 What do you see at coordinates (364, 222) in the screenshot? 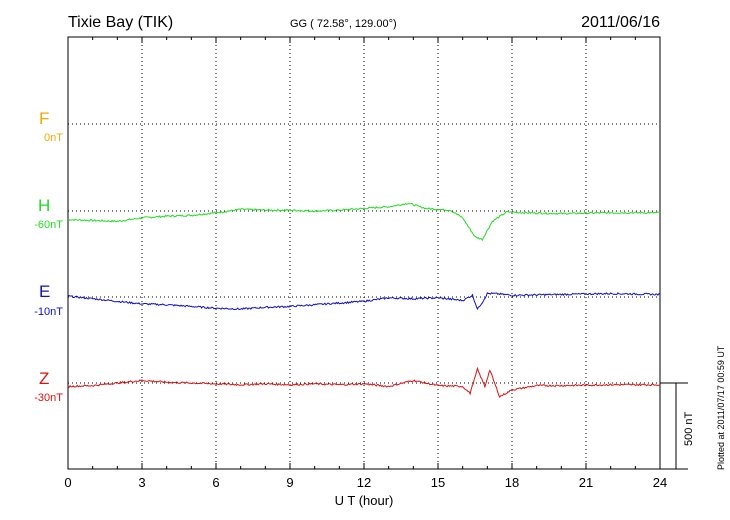
I see `series-line-h` at bounding box center [364, 222].